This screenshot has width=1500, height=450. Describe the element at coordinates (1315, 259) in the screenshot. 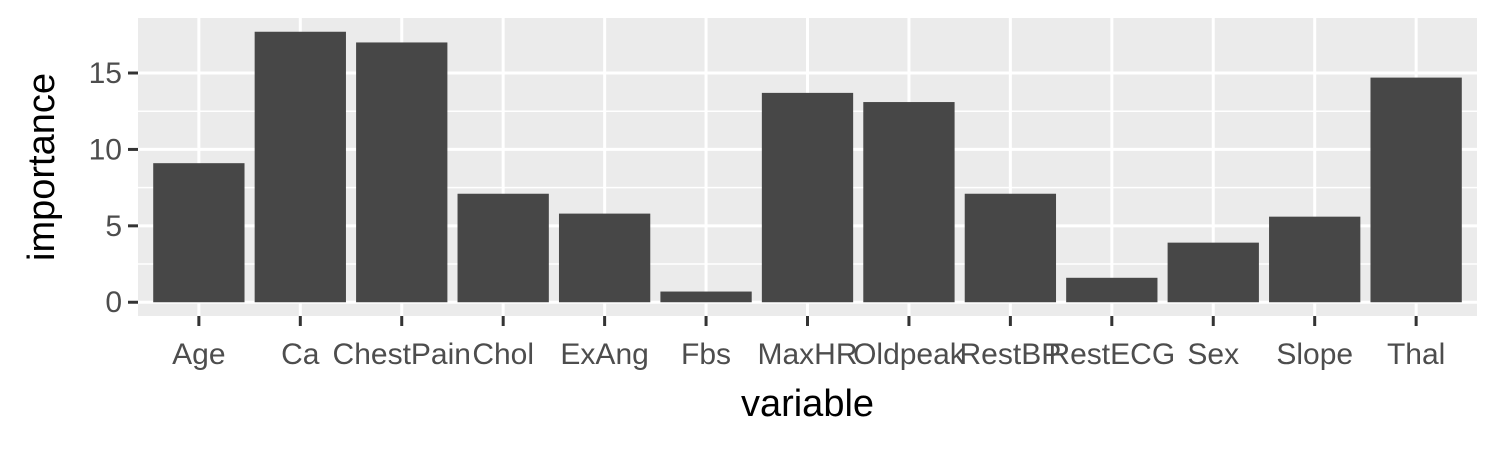

I see `bar-slope` at that location.